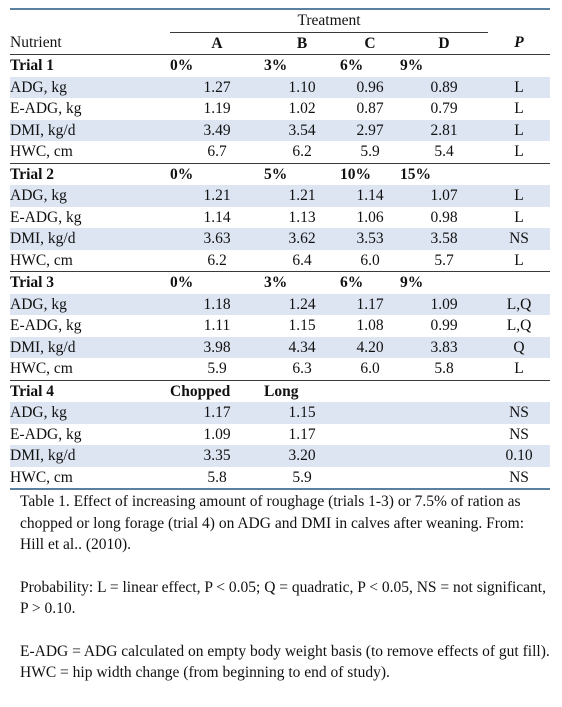  I want to click on table-row: ADG, kg 1.18 1.24 1.17 1.09 L,Q, so click(280, 304).